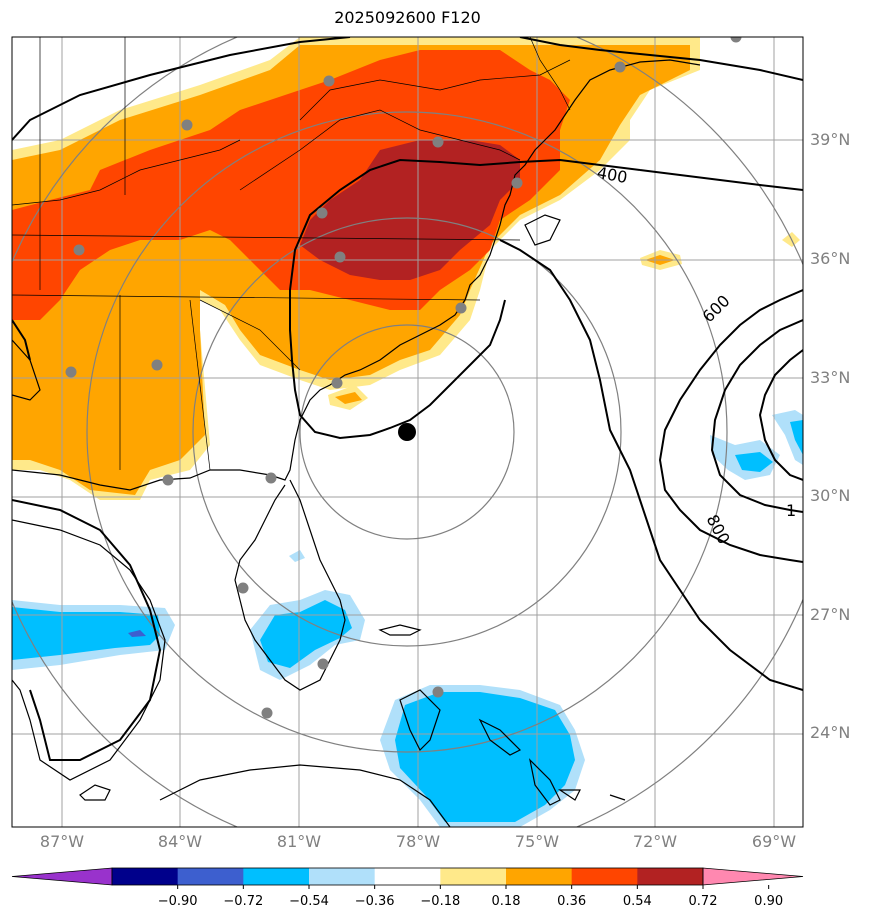  Describe the element at coordinates (306, 634) in the screenshot. I see `fill-neg-0-36-florida` at that location.